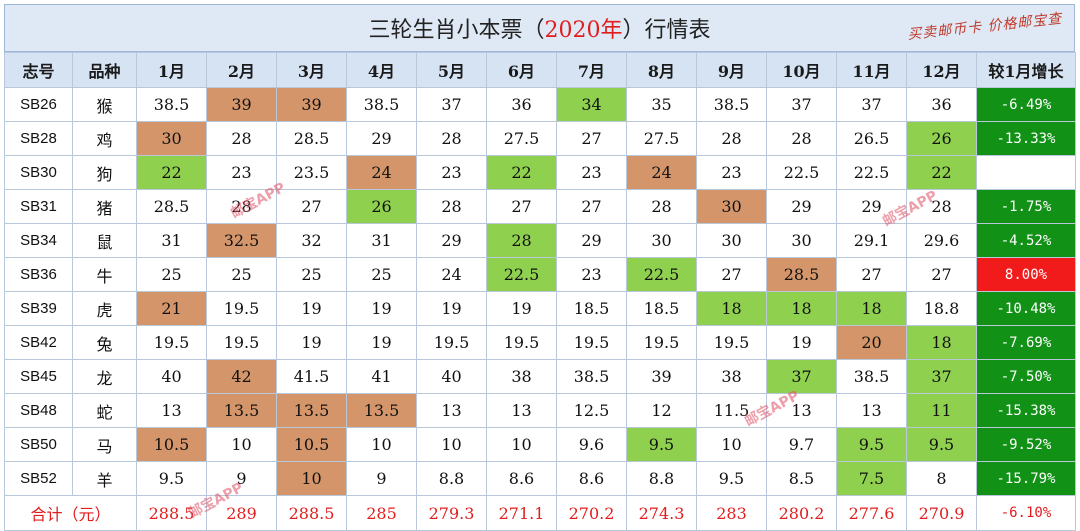  I want to click on title-year: 2020年, so click(583, 30).